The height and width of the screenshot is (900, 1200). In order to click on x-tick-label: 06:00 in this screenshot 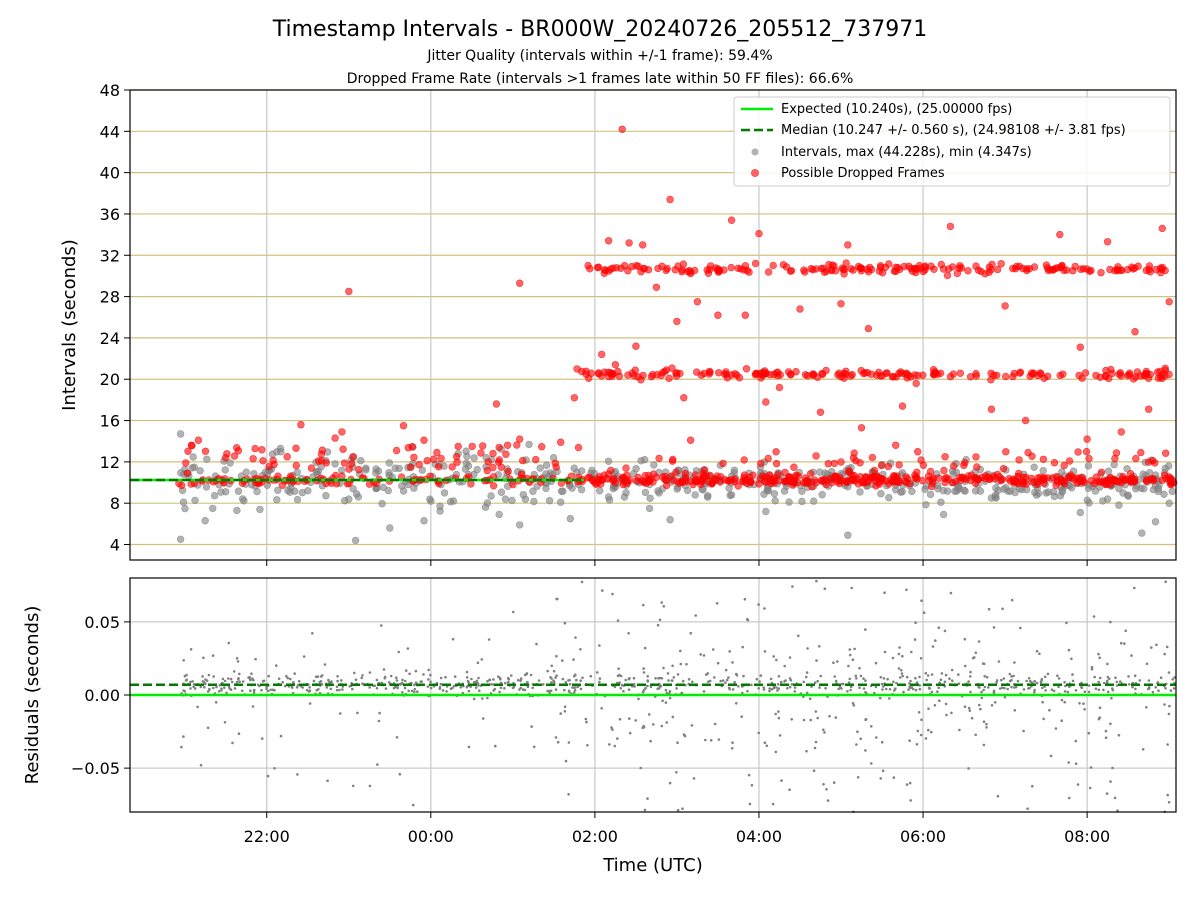, I will do `click(923, 836)`.